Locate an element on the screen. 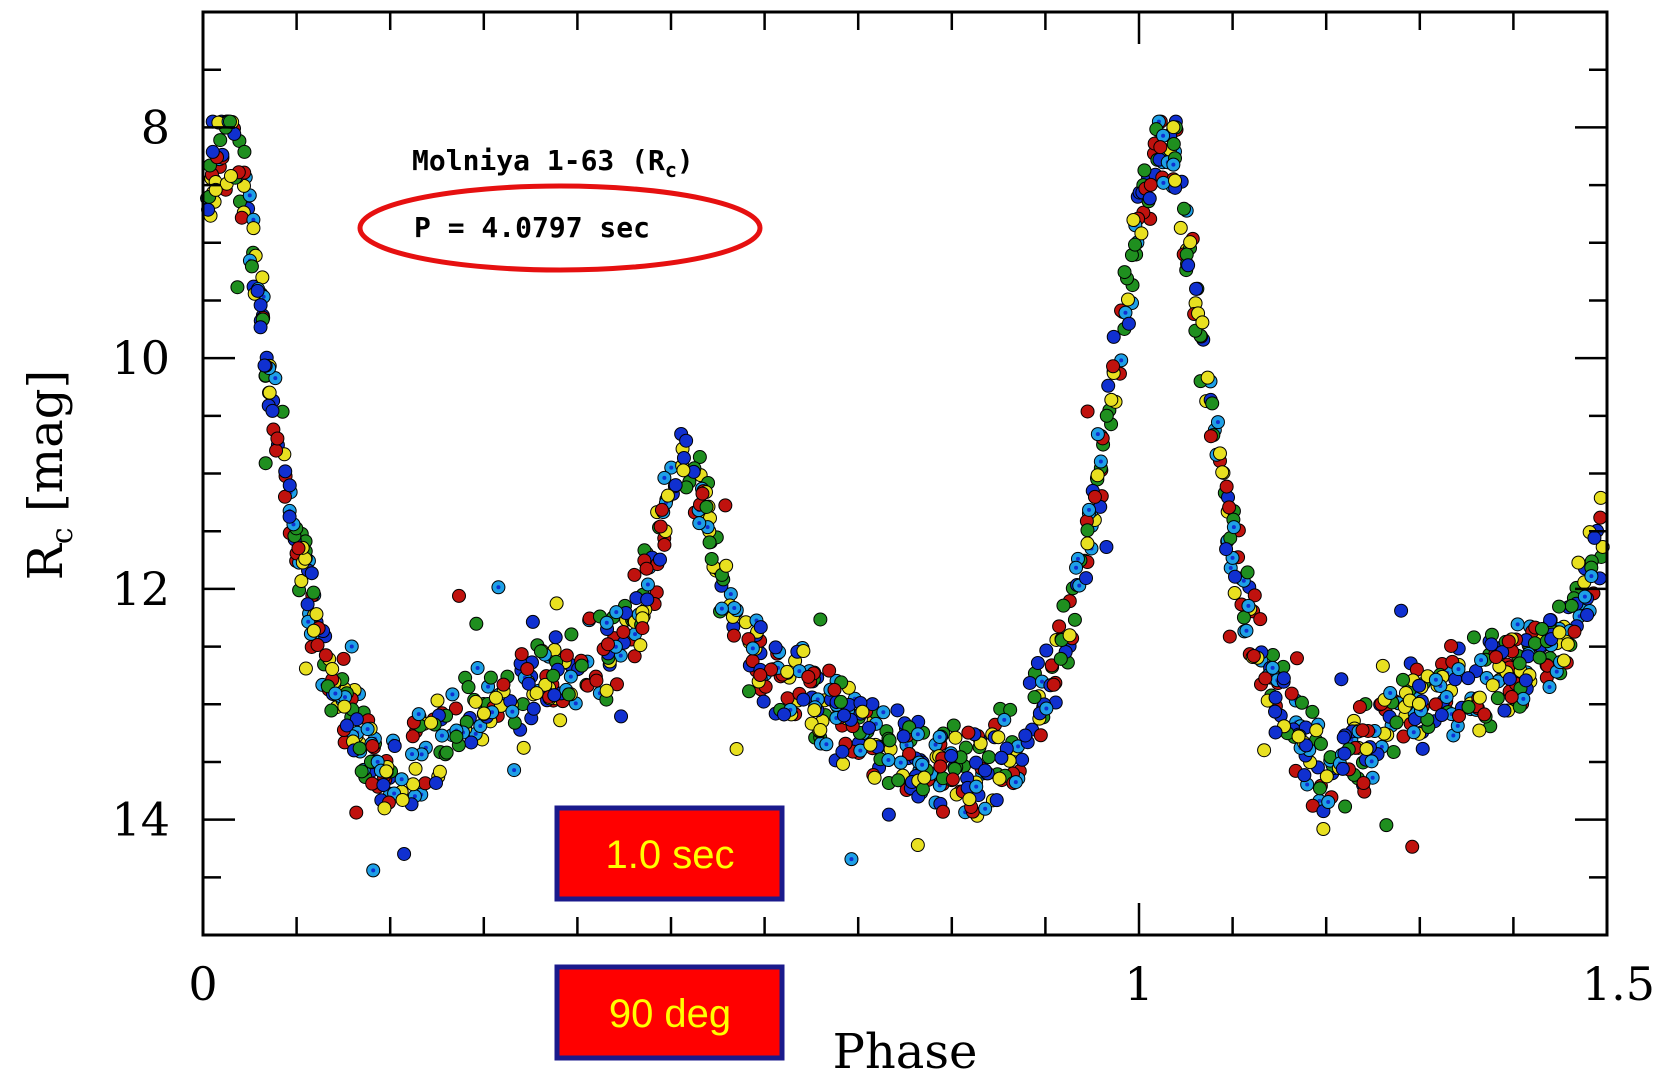 The height and width of the screenshot is (1075, 1653). object-name-annotation: Molniya 1-63 (Rc) is located at coordinates (553, 163).